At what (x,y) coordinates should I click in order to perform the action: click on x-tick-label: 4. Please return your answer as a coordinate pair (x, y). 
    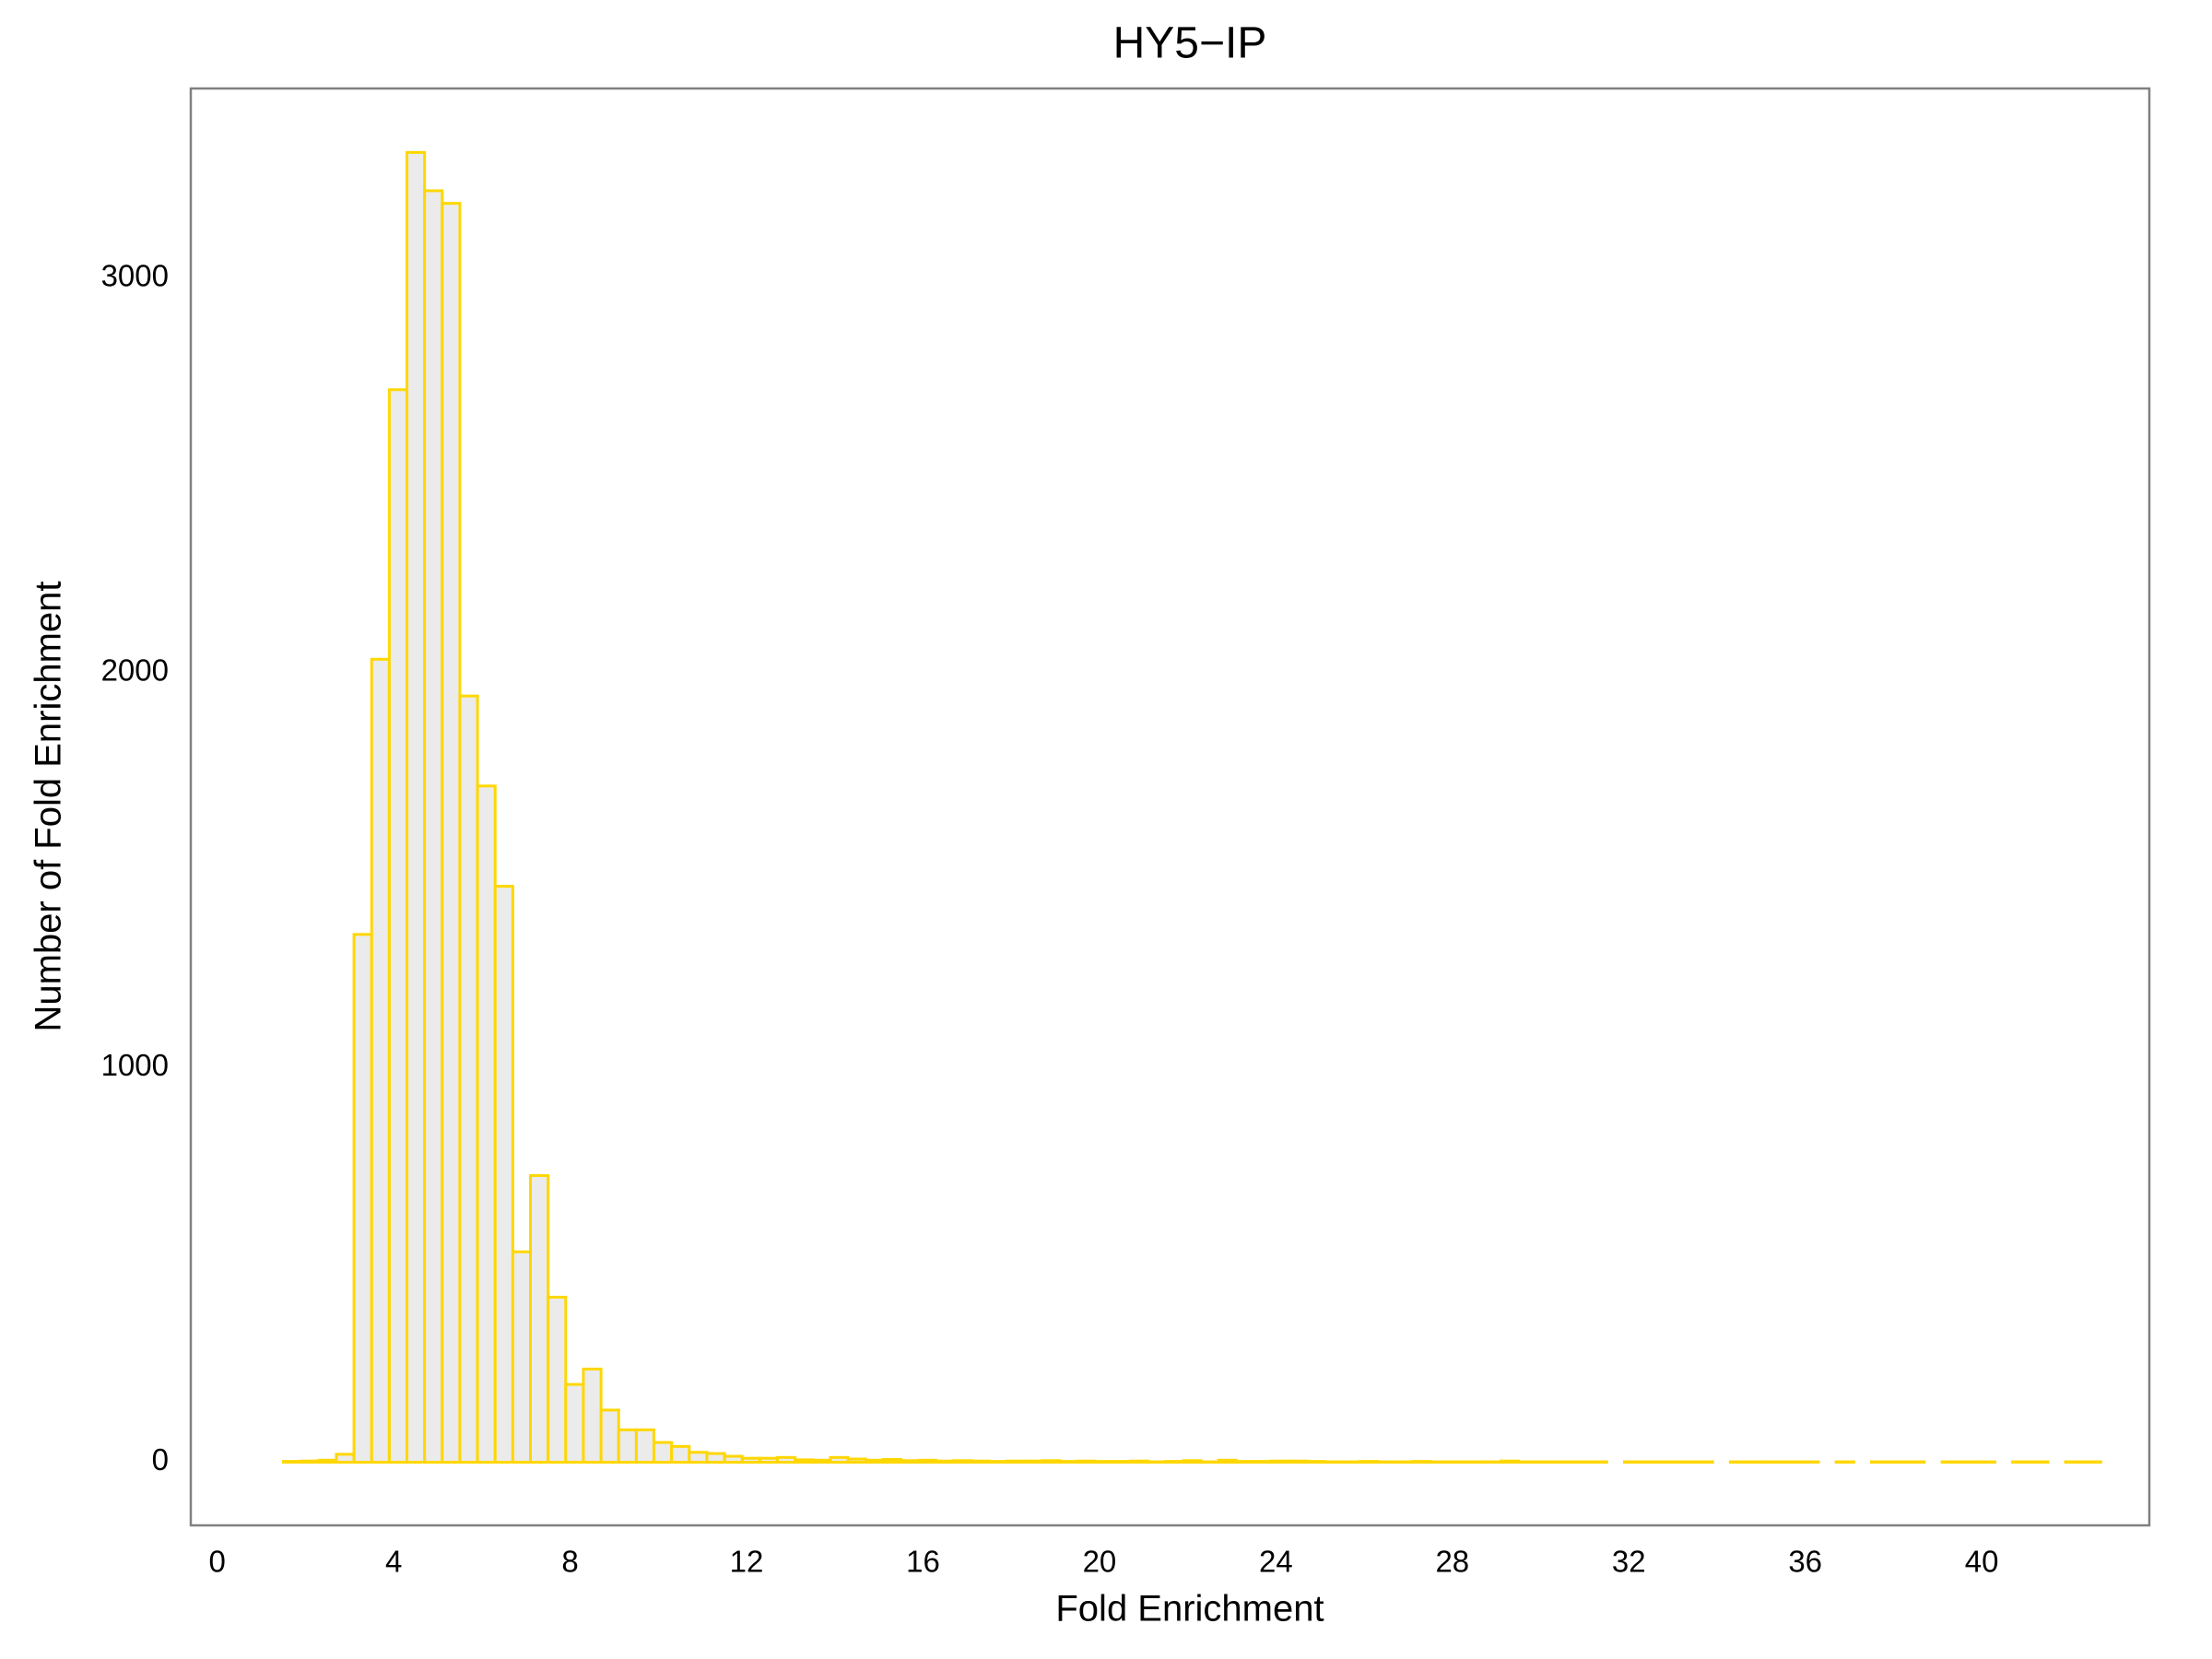
    Looking at the image, I should click on (393, 1562).